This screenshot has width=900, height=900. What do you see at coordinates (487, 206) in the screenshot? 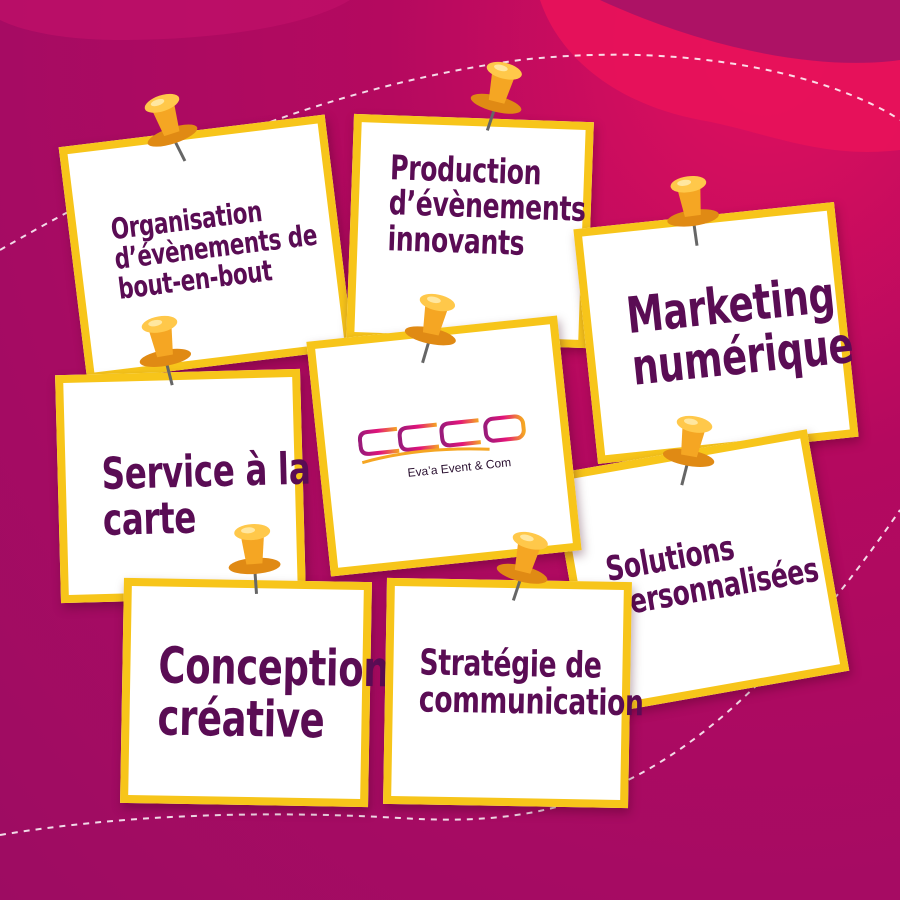
I see `note-production-text: Production d’évènements innovants` at bounding box center [487, 206].